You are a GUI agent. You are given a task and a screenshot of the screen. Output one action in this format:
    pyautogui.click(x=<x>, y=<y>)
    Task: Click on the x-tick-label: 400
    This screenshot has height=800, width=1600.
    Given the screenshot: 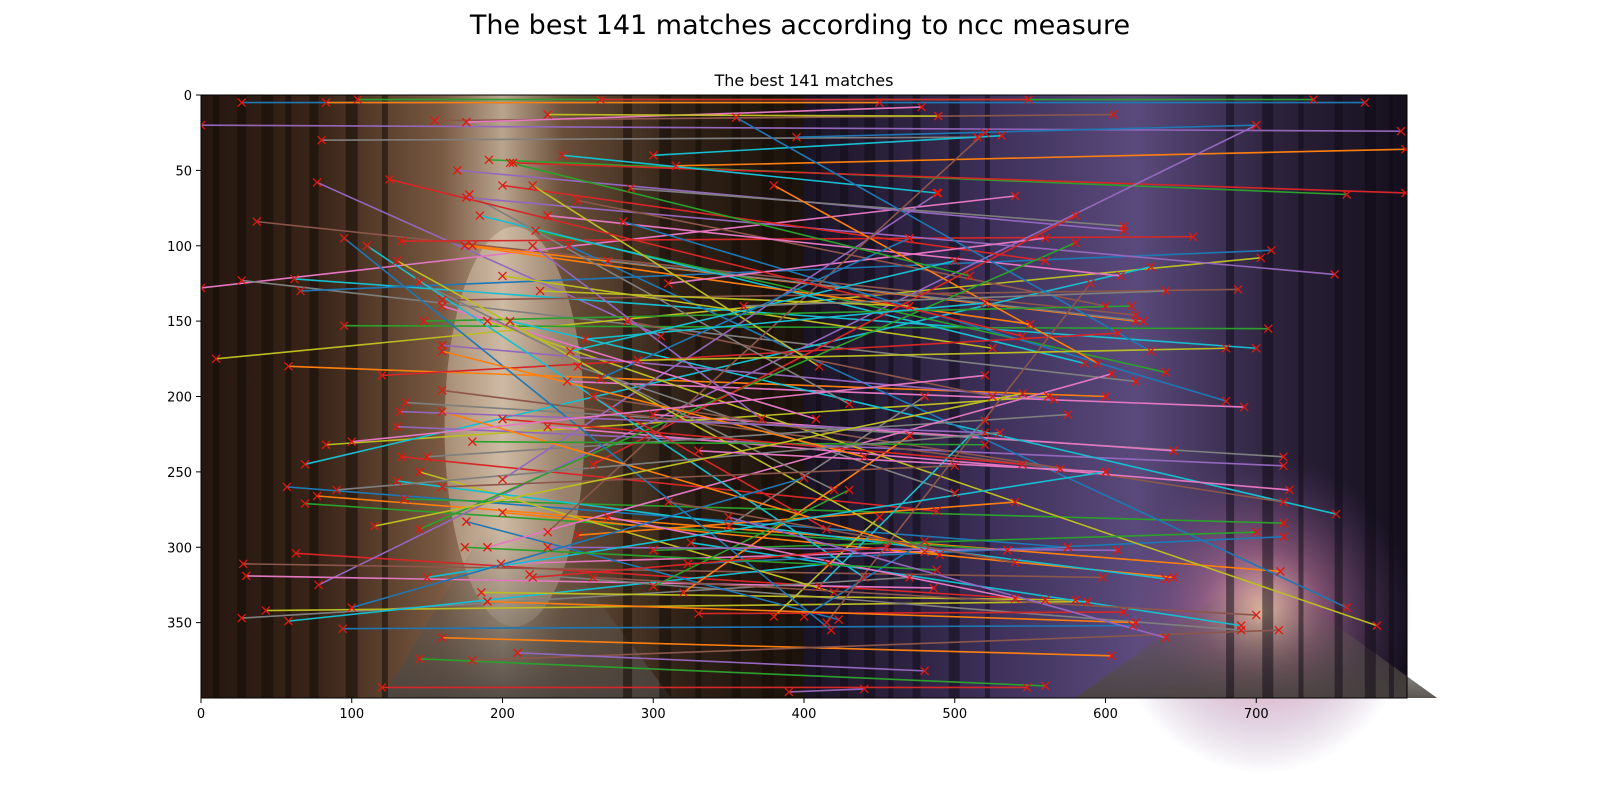 What is the action you would take?
    pyautogui.click(x=804, y=714)
    